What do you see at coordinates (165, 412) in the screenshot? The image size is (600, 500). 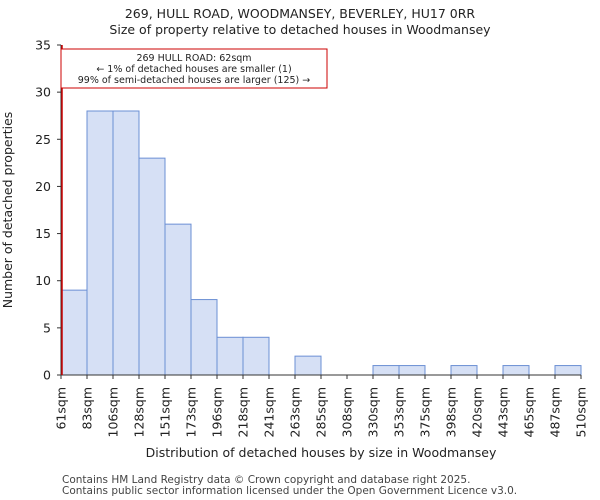 I see `x-tick-label: 151sqm` at bounding box center [165, 412].